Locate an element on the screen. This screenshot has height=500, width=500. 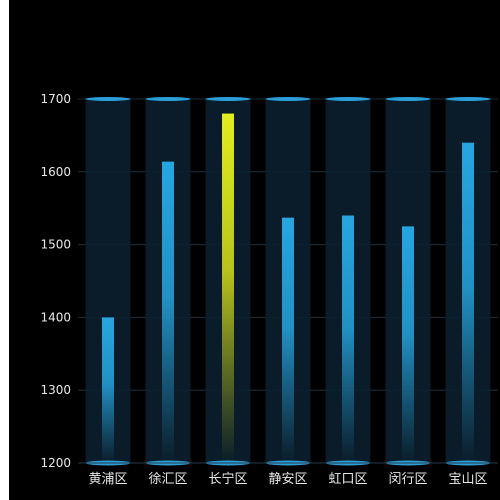
y-tick-label: 1400 is located at coordinates (55, 317).